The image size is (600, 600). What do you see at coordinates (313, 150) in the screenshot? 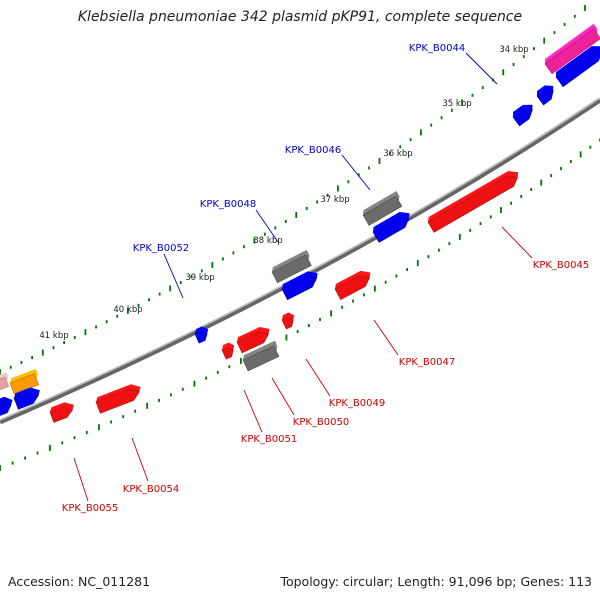
I see `gene-label-kpk_b0046: KPK_B0046` at bounding box center [313, 150].